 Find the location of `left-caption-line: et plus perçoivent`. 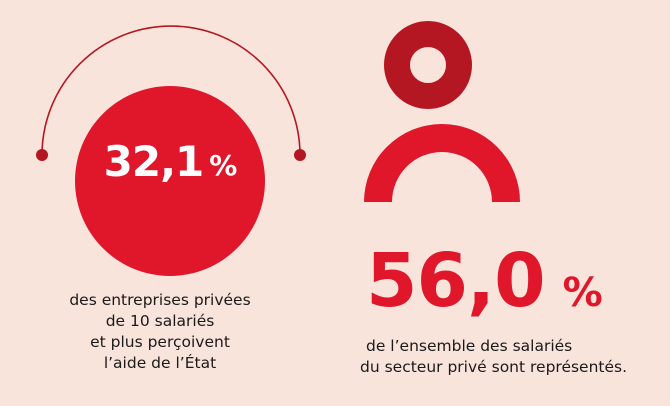

left-caption-line: et plus perçoivent is located at coordinates (160, 342).